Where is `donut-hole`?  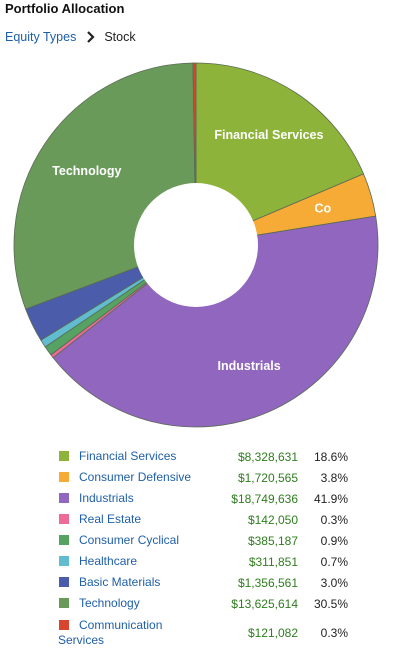 donut-hole is located at coordinates (196, 245).